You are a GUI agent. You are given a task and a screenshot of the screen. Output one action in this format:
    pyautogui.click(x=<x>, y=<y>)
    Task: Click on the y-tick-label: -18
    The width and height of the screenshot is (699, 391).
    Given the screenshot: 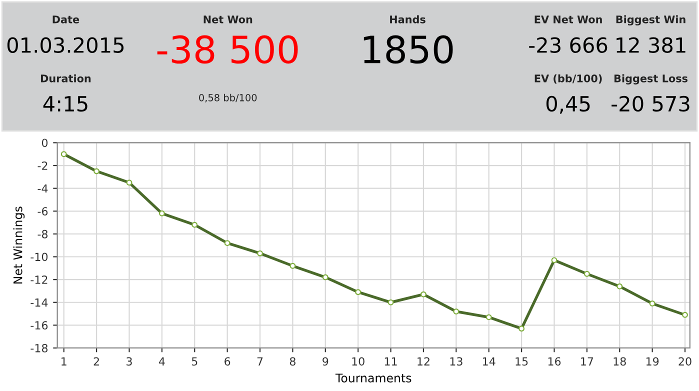 What is the action you would take?
    pyautogui.click(x=39, y=348)
    